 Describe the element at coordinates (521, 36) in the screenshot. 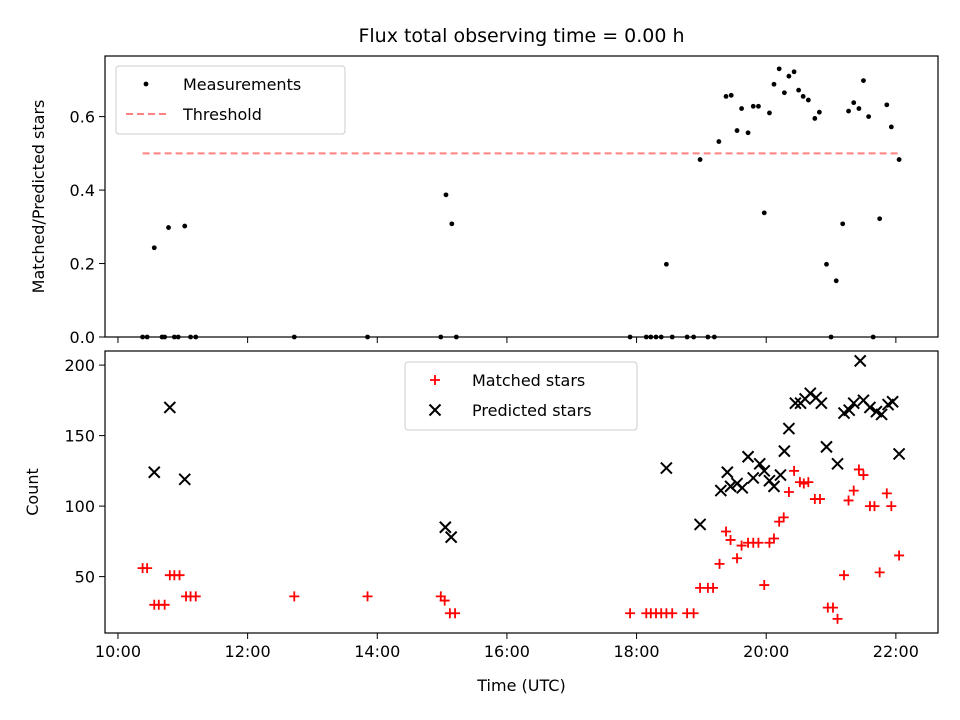

I see `chart-title: Flux total observing time = 0.00 h` at that location.